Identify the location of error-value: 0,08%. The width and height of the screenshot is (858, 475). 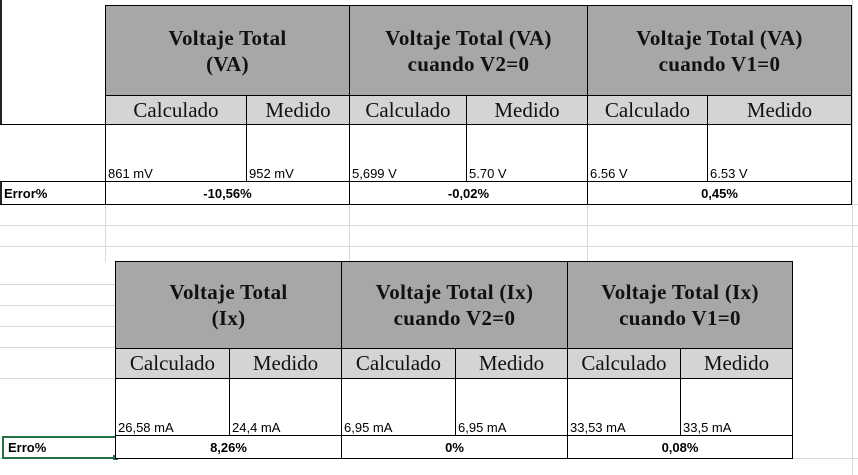
(680, 447).